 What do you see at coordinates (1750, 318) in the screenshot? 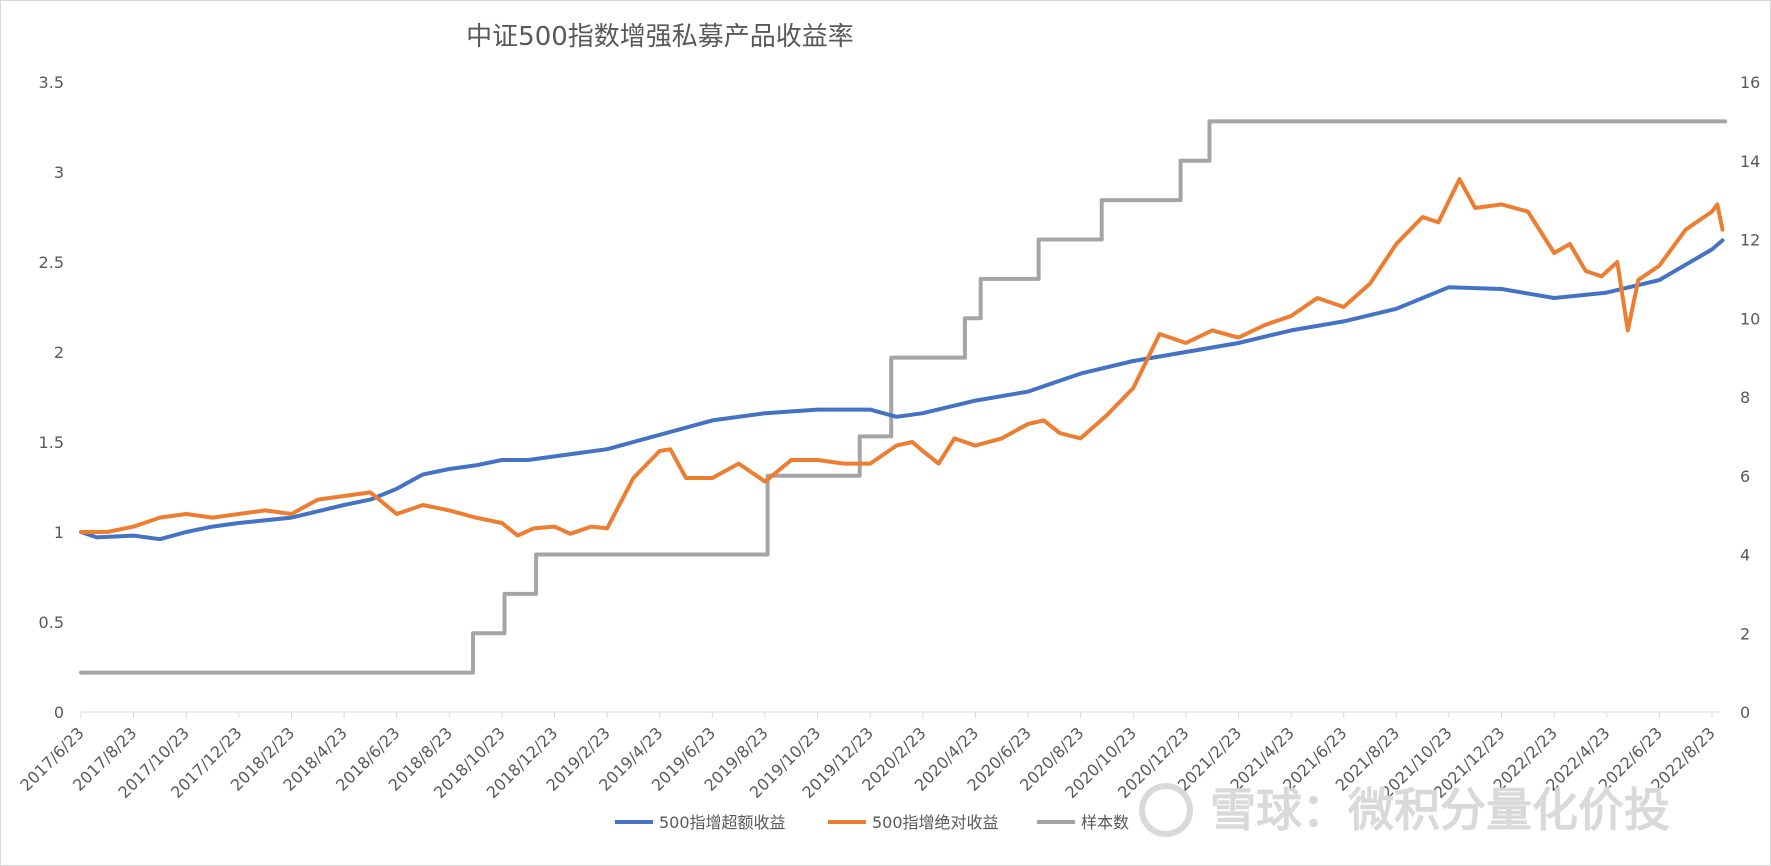
I see `y-right-tick-label: 10` at bounding box center [1750, 318].